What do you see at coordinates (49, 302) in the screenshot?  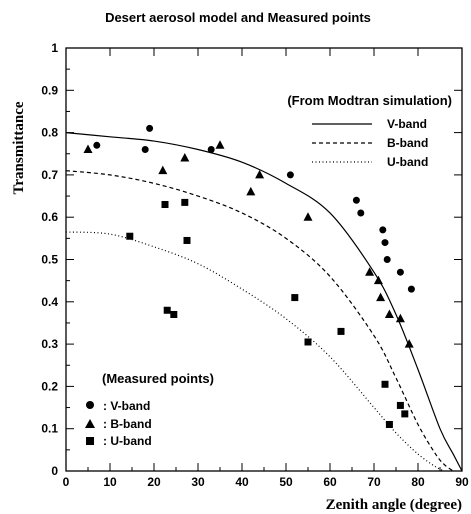 I see `y-tick-label: 0.4` at bounding box center [49, 302].